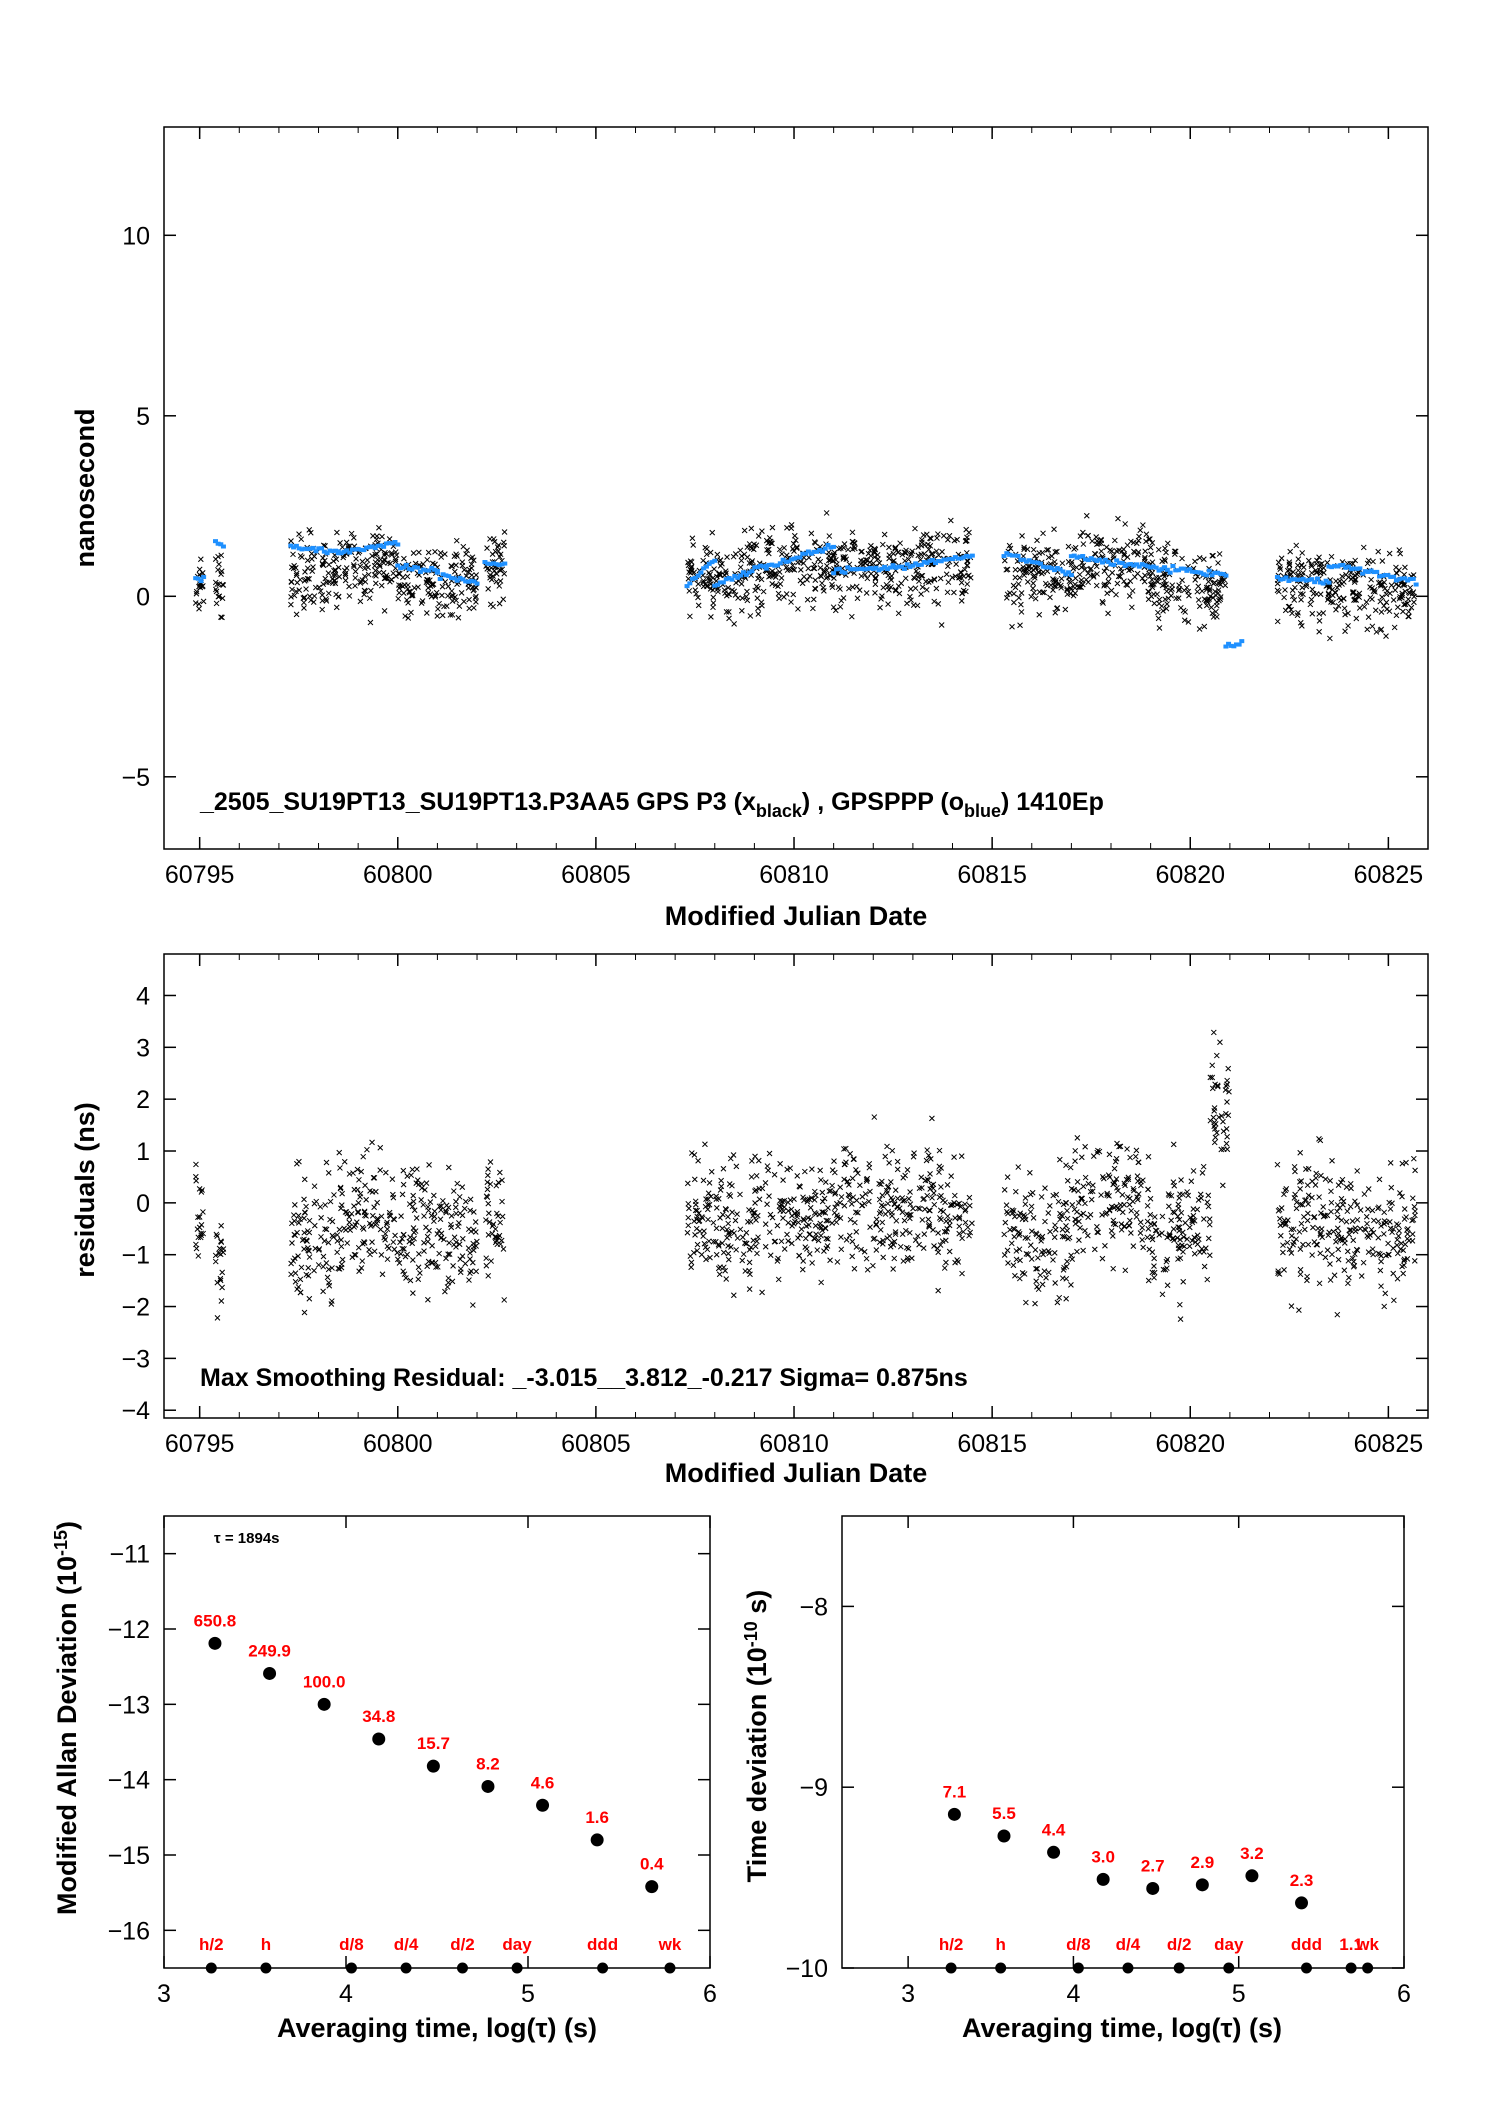 The width and height of the screenshot is (1488, 2105). I want to click on panel-1-black-points, so click(804, 576).